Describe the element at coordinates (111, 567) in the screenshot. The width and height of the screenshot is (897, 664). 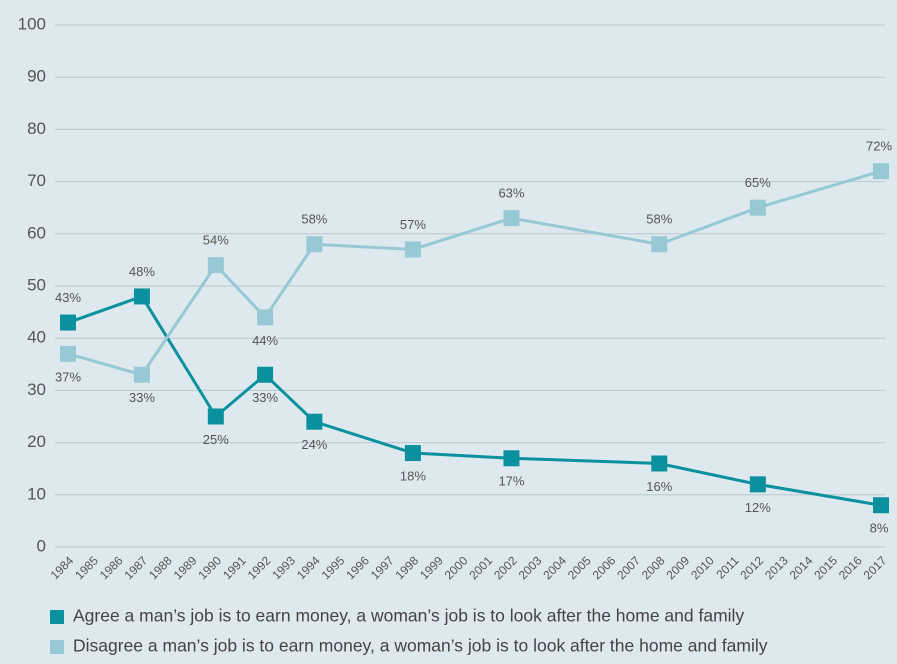
I see `x-tick-label: 1986` at that location.